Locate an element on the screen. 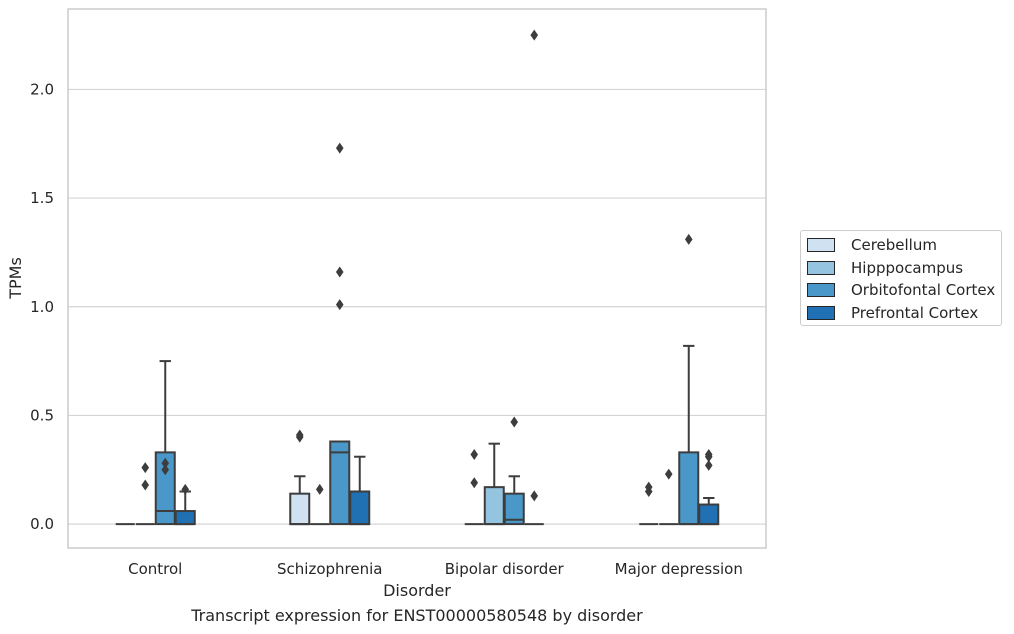 This screenshot has height=634, width=1014. x-tick-label: Major depression is located at coordinates (679, 569).